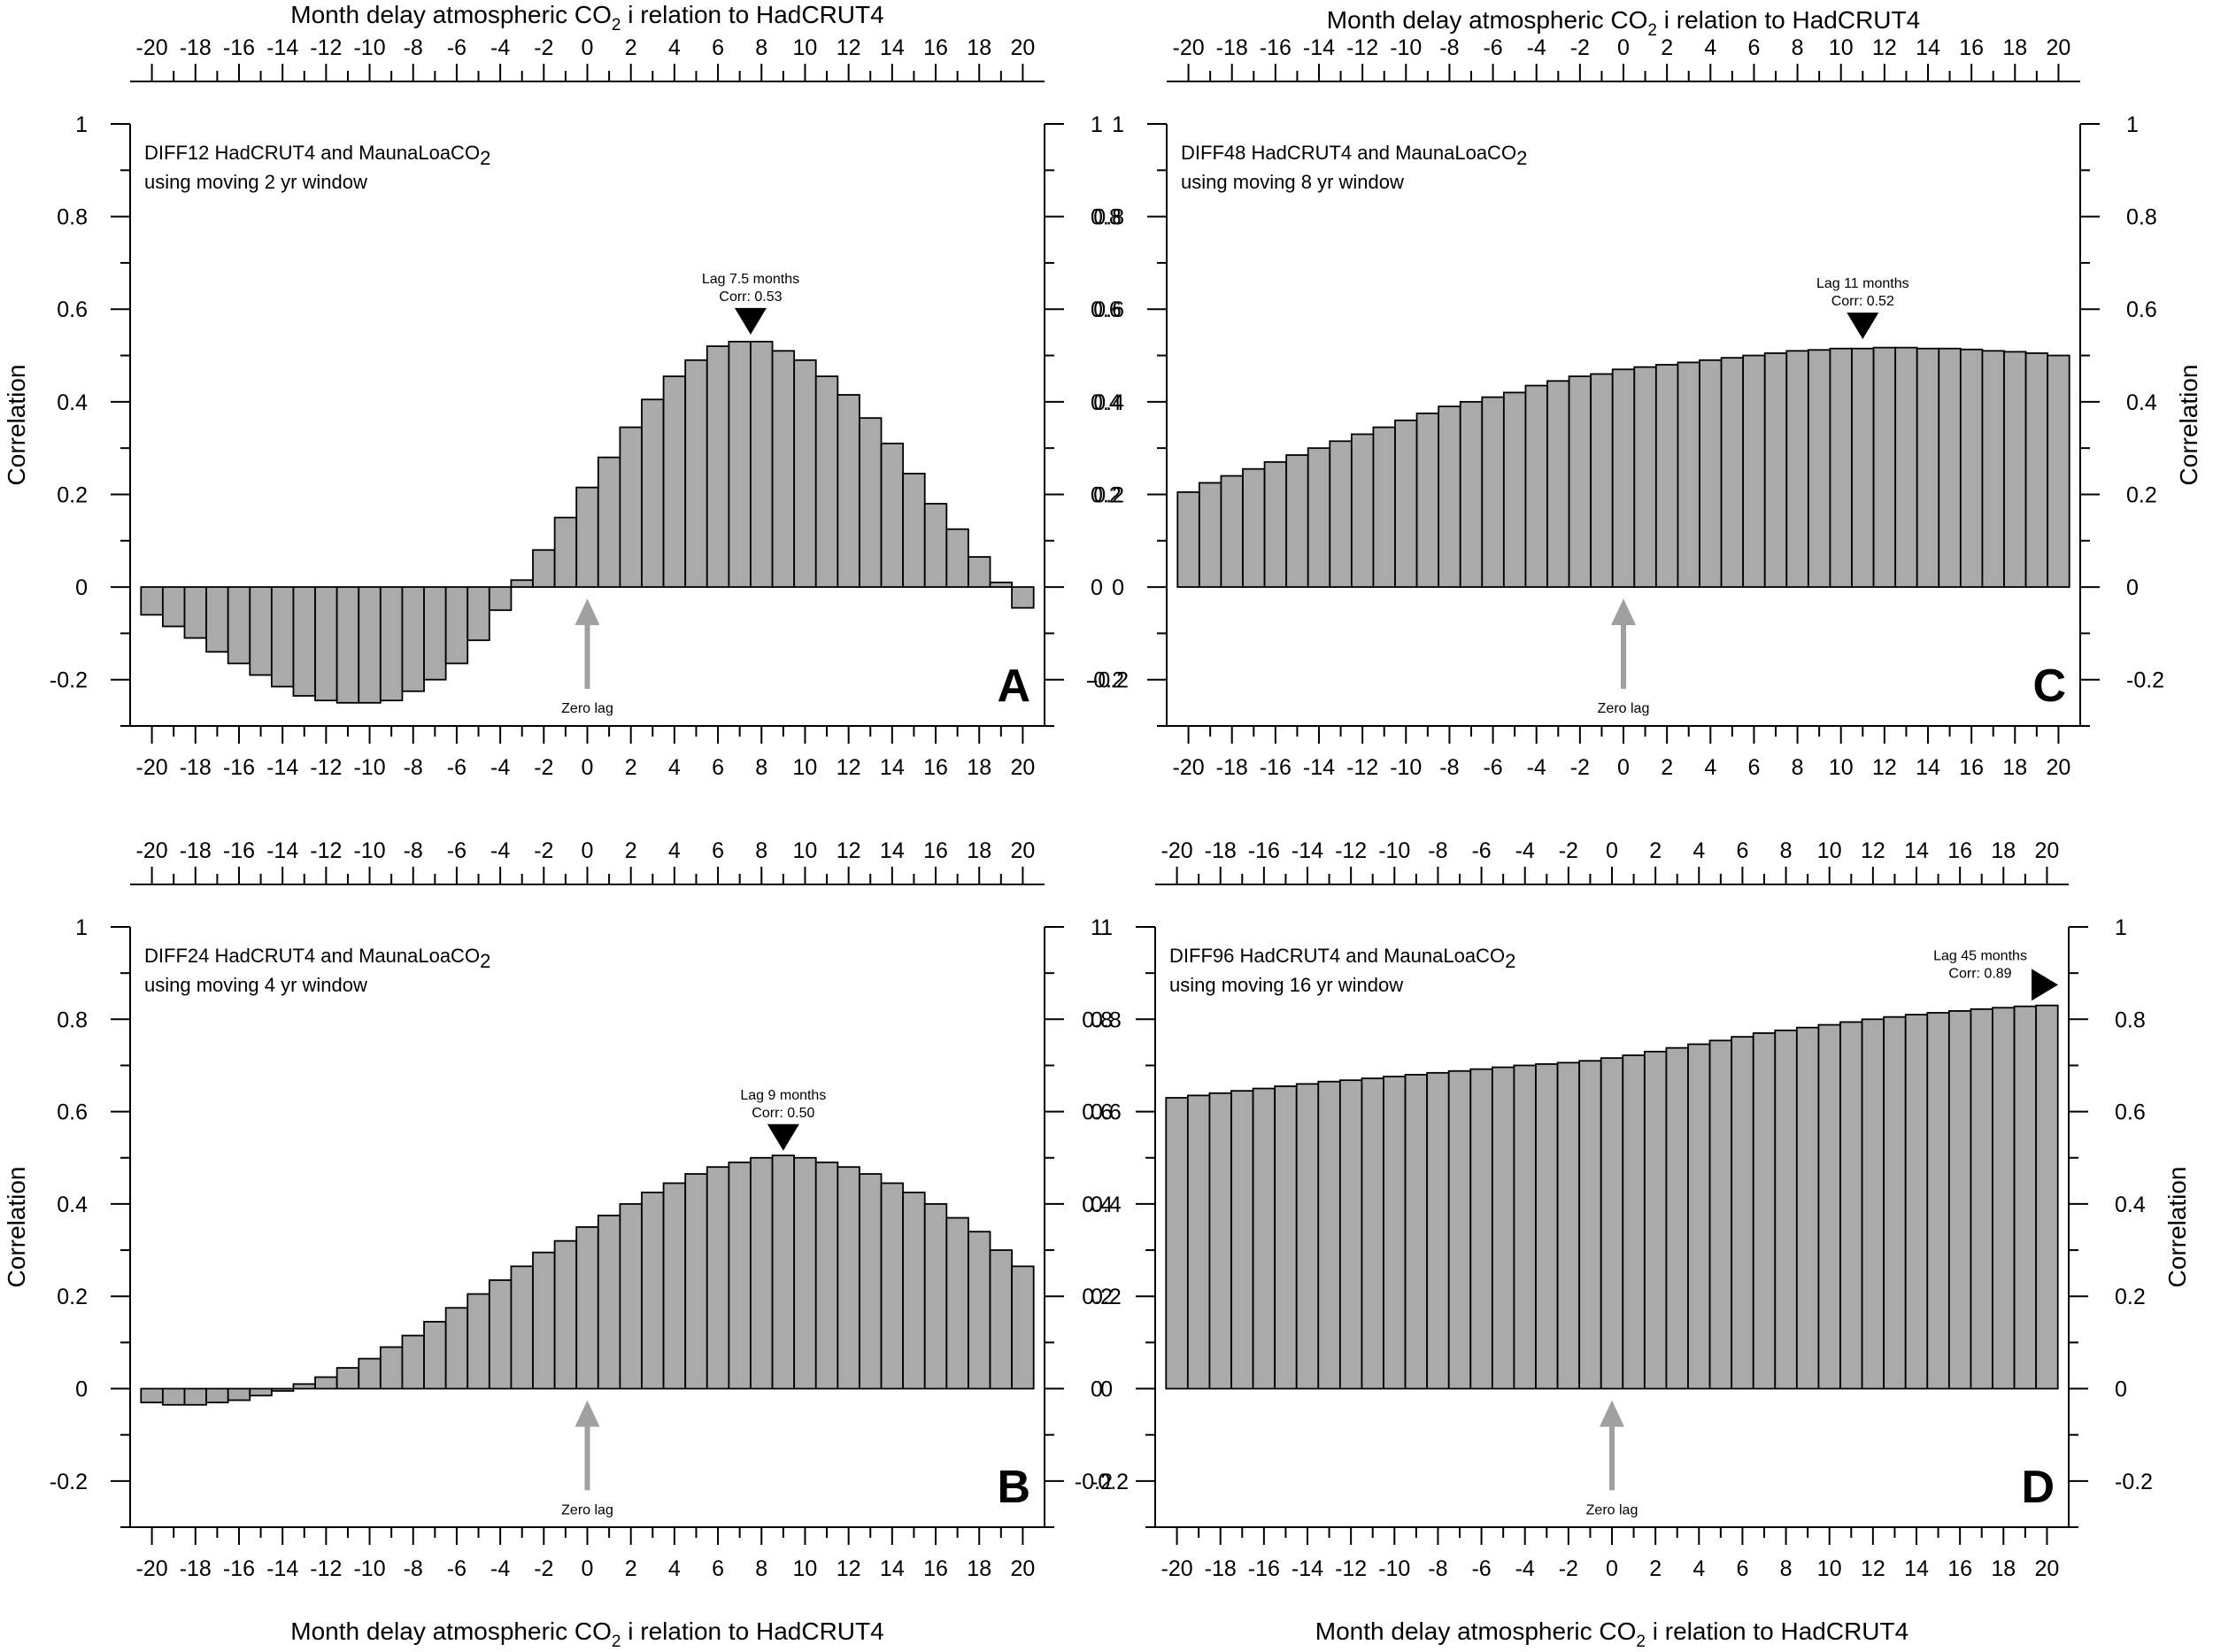  I want to click on y-tick-label: 0.6, so click(1106, 309).